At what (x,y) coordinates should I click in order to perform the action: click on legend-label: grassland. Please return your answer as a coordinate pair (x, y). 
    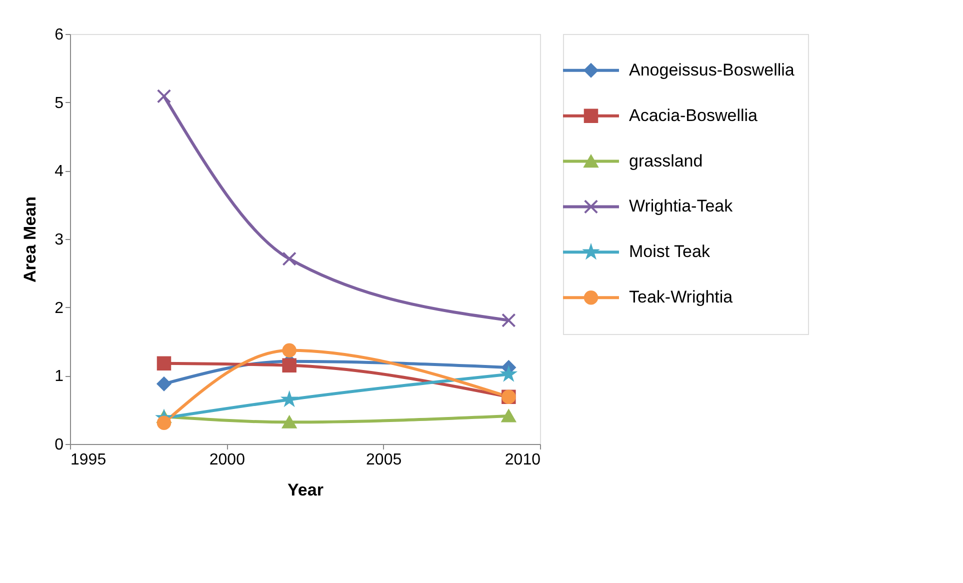
    Looking at the image, I should click on (666, 160).